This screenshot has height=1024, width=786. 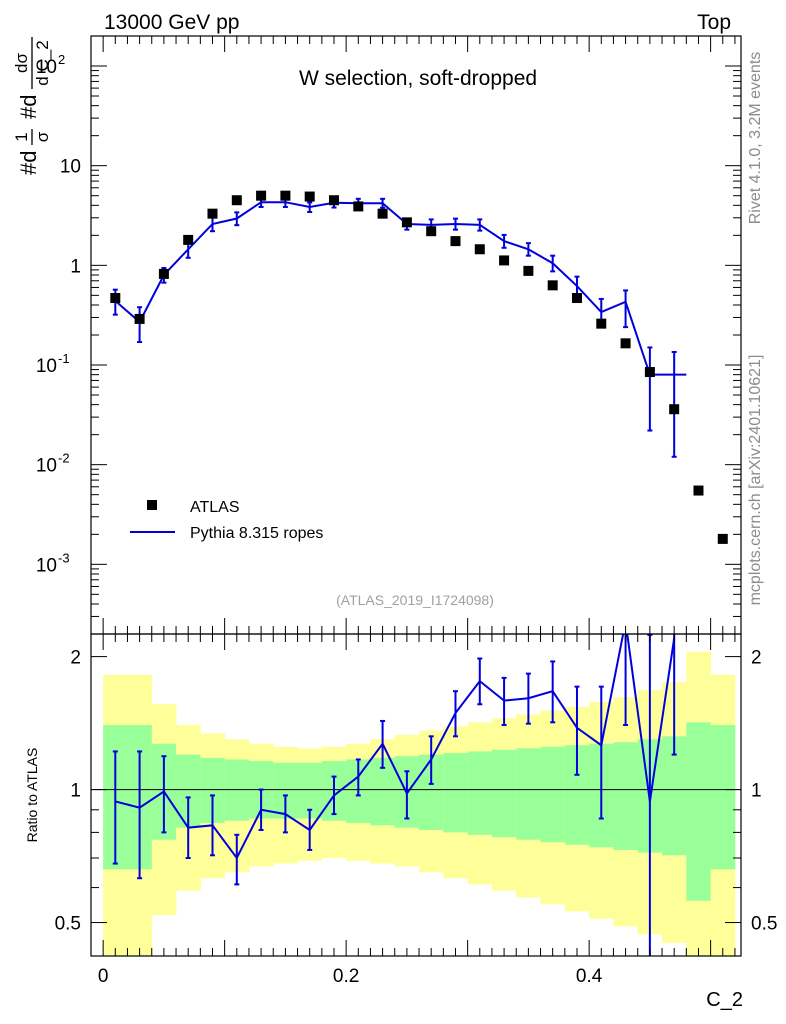 What do you see at coordinates (415, 600) in the screenshot?
I see `analysis-id: (ATLAS_2019_I1724098)` at bounding box center [415, 600].